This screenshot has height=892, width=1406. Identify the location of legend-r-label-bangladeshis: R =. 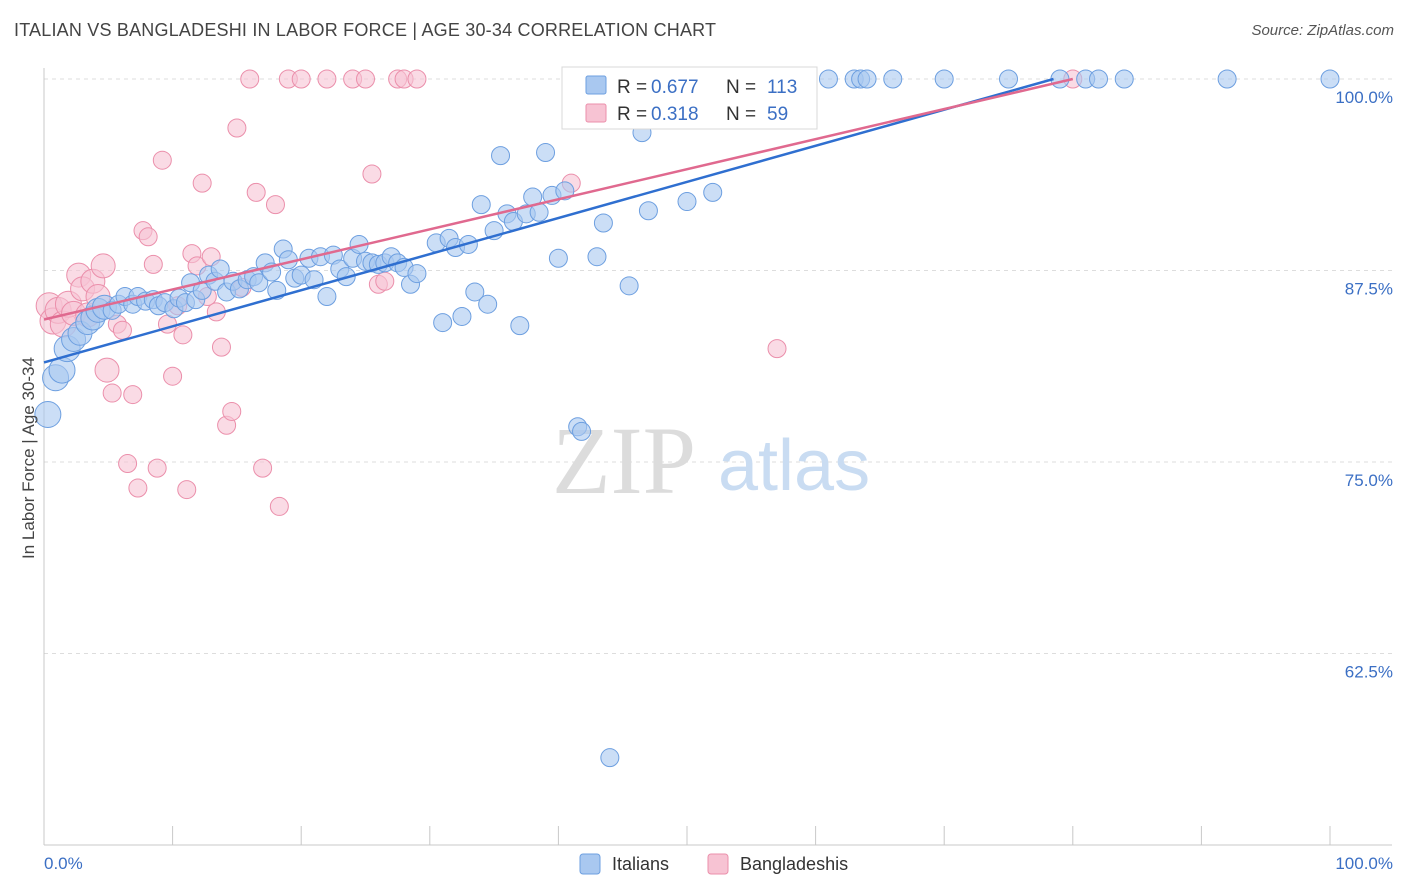
(632, 114).